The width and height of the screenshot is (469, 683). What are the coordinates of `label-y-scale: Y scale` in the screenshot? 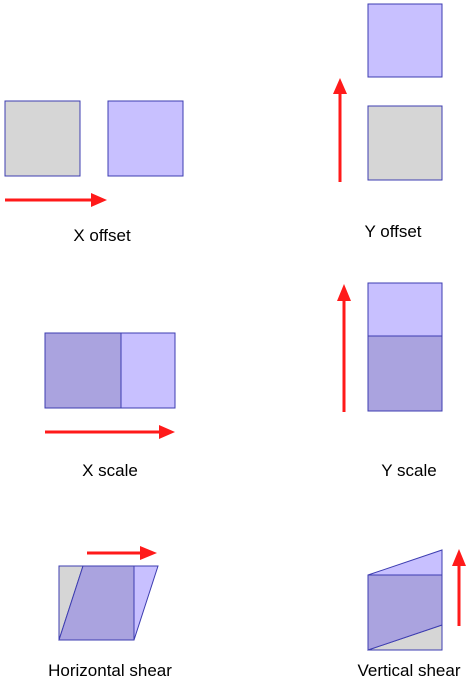 It's located at (409, 470).